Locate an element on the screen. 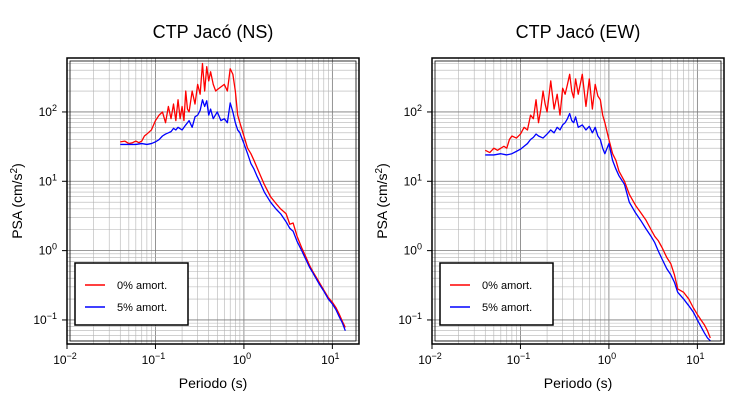 The height and width of the screenshot is (400, 730). chart-title: CTP Jacó (EW) is located at coordinates (578, 32).